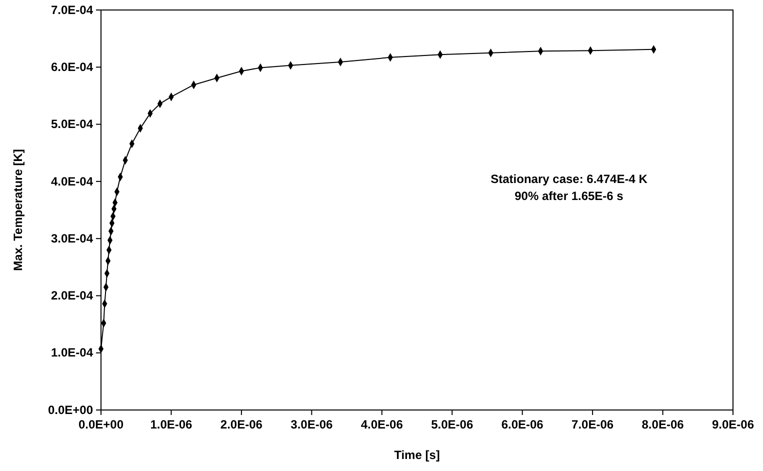  I want to click on annotation: 90% after 1.65E-6 s, so click(569, 196).